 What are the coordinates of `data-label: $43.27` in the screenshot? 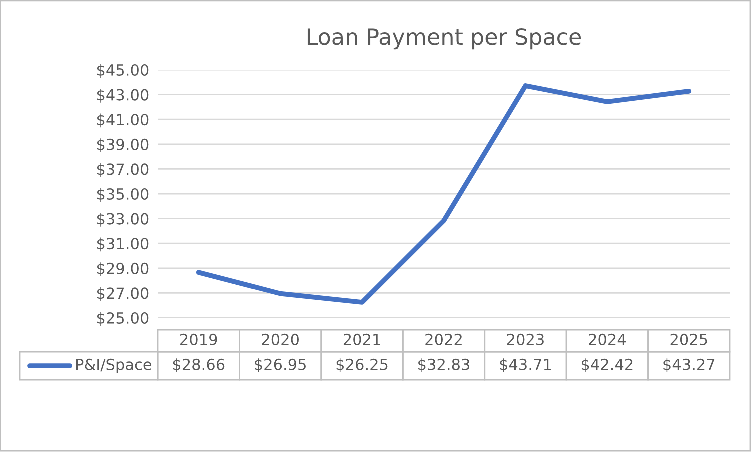 It's located at (689, 365).